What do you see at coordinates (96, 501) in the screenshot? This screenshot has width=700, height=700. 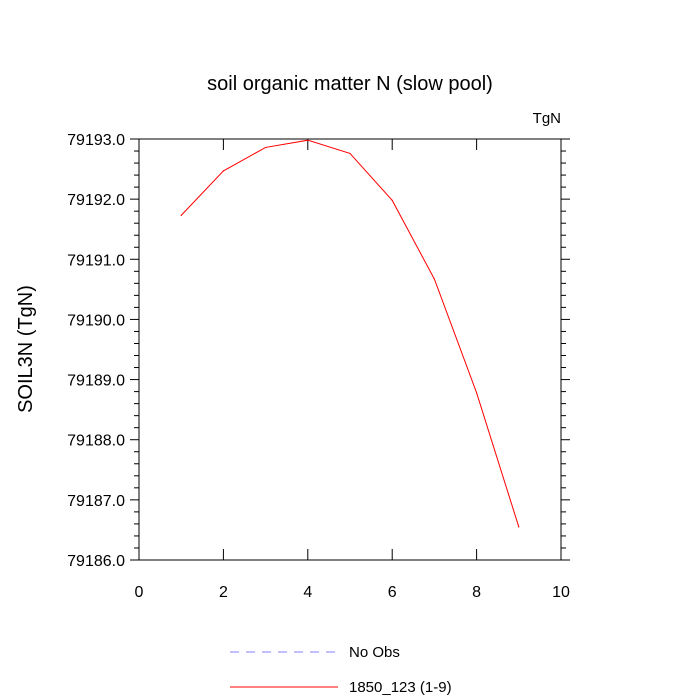 I see `y-tick-label: 79187.0` at bounding box center [96, 501].